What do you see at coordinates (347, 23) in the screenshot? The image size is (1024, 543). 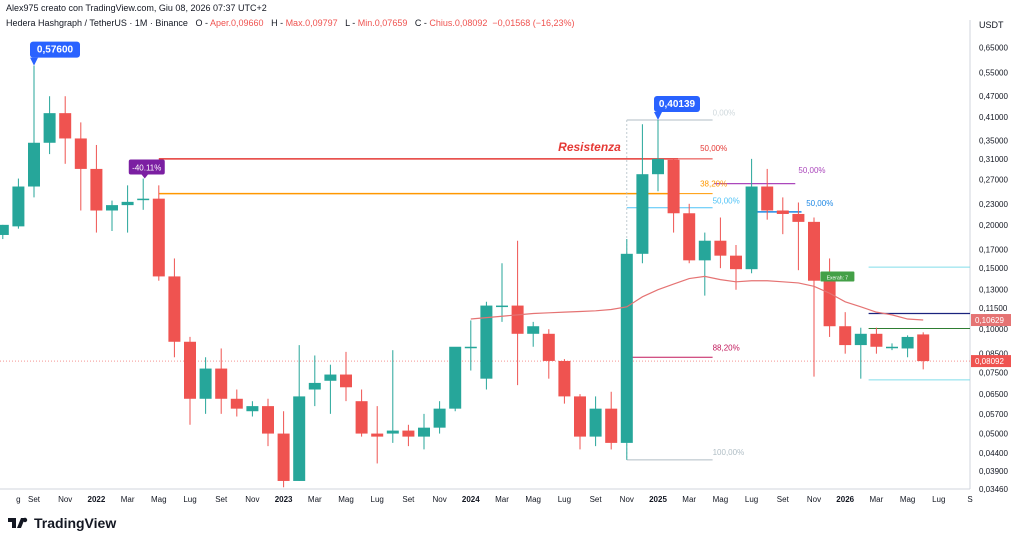 I see `low-label: L` at bounding box center [347, 23].